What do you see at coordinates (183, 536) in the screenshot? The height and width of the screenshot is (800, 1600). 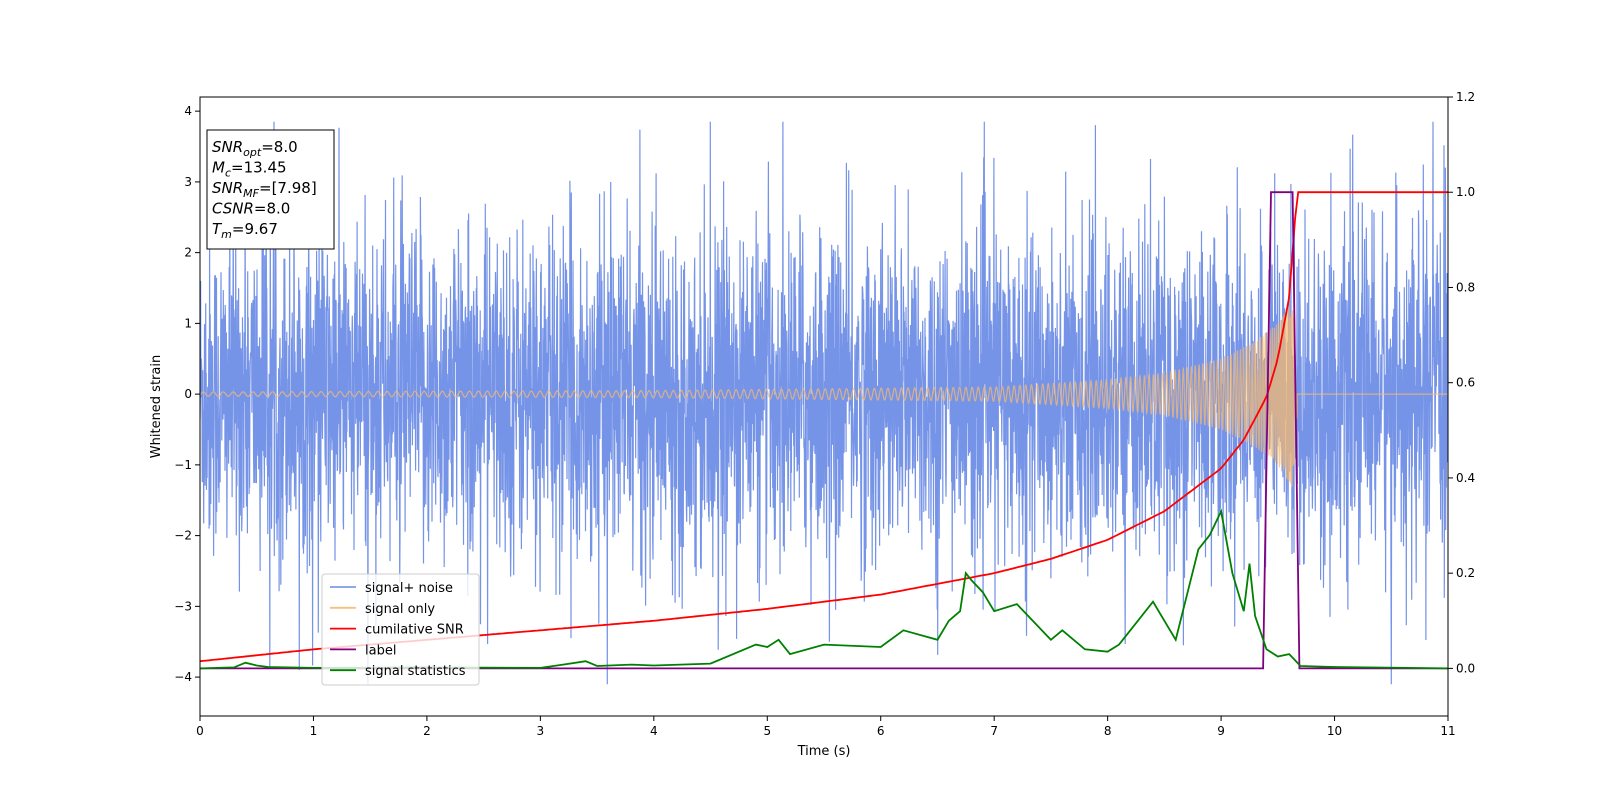 I see `y-left-tick-label: −2` at bounding box center [183, 536].